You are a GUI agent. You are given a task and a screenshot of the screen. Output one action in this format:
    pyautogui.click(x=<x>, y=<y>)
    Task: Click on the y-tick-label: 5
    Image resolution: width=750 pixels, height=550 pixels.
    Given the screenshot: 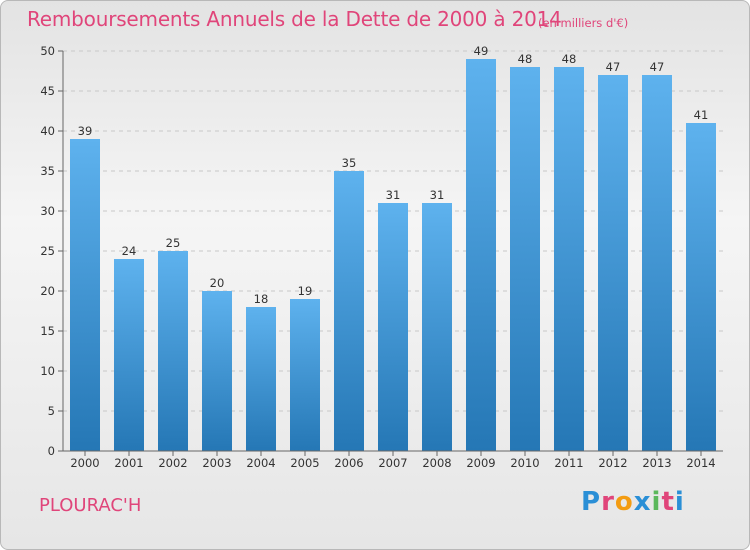 What is the action you would take?
    pyautogui.click(x=51, y=411)
    